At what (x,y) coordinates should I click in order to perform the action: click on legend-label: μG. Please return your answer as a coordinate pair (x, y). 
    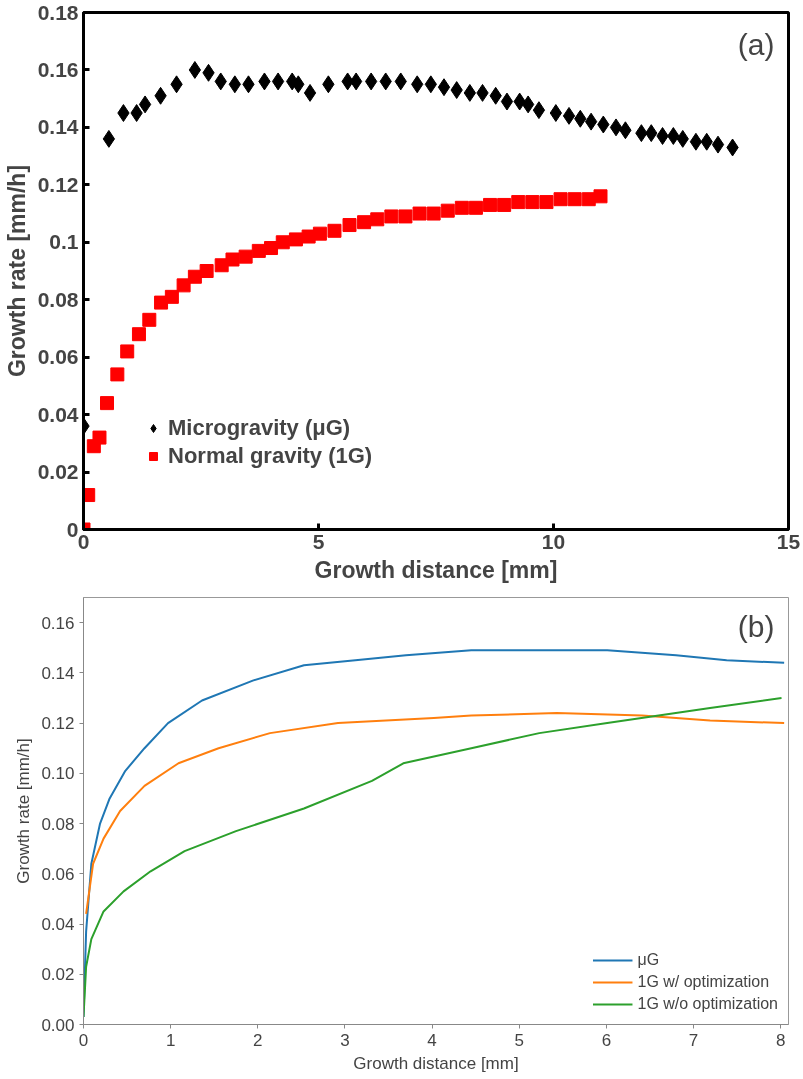
    Looking at the image, I should click on (648, 960).